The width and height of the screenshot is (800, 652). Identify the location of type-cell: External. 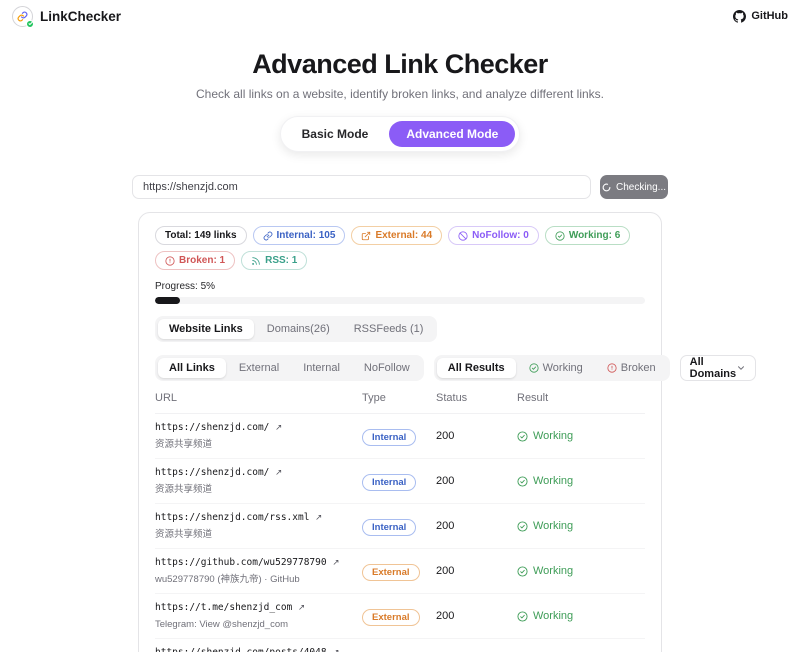
(399, 571).